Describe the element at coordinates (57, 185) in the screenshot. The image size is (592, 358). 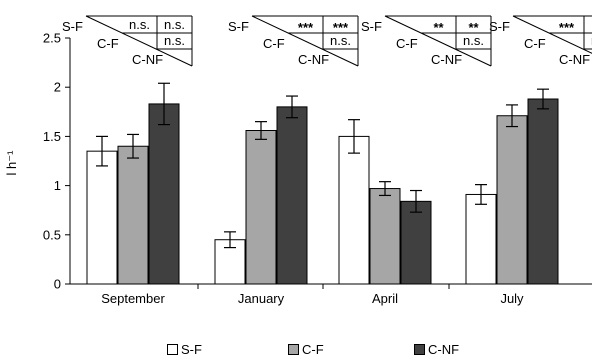
I see `y-tick-label: 1` at that location.